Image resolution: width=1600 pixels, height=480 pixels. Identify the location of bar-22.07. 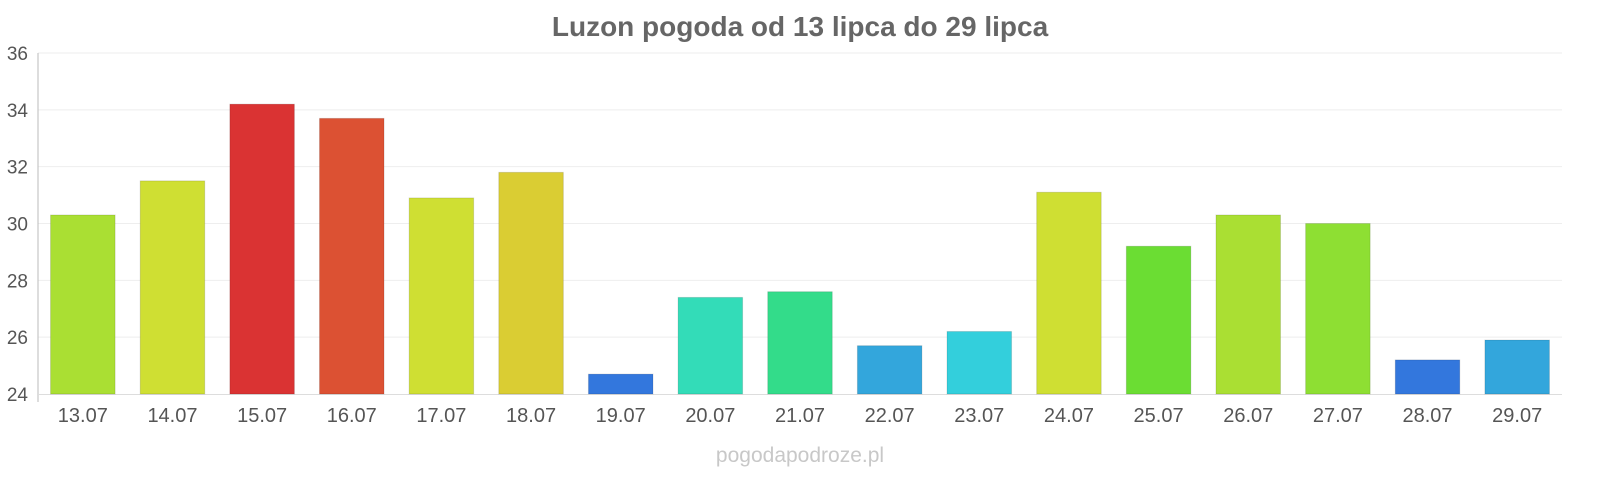
(889, 370).